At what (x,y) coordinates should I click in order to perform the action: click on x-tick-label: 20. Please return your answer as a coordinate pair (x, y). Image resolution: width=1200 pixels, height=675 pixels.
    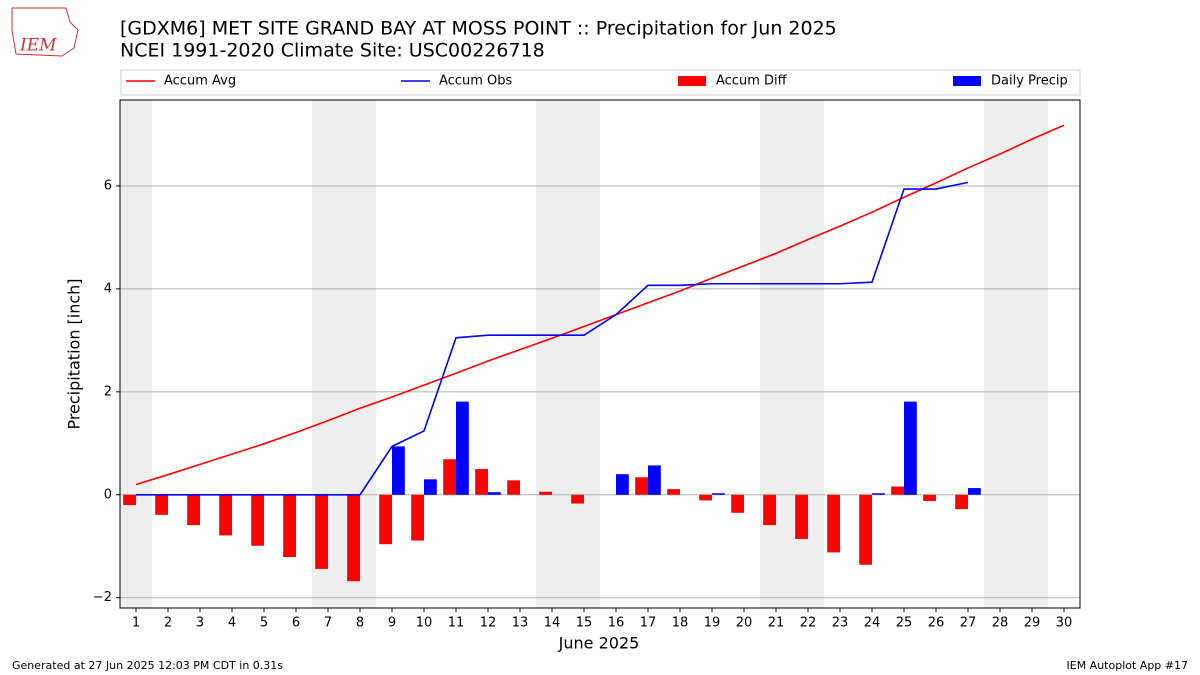
    Looking at the image, I should click on (744, 623).